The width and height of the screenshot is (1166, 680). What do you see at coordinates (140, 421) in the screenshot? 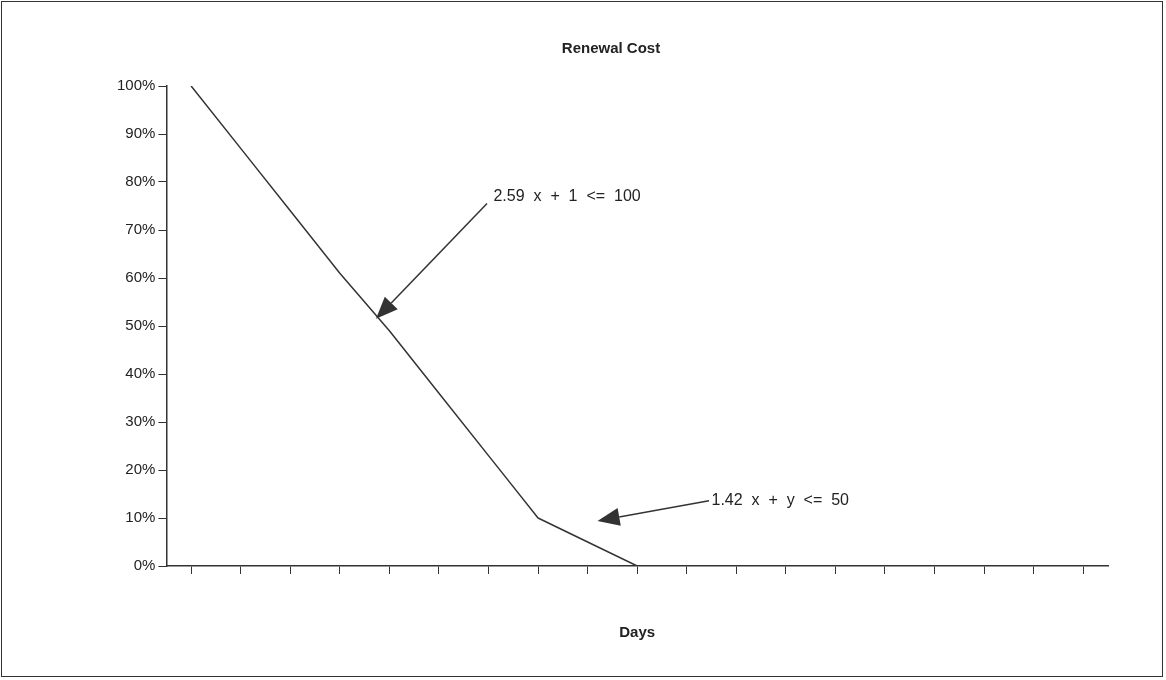
I see `y-tick-label: 30%` at bounding box center [140, 421].